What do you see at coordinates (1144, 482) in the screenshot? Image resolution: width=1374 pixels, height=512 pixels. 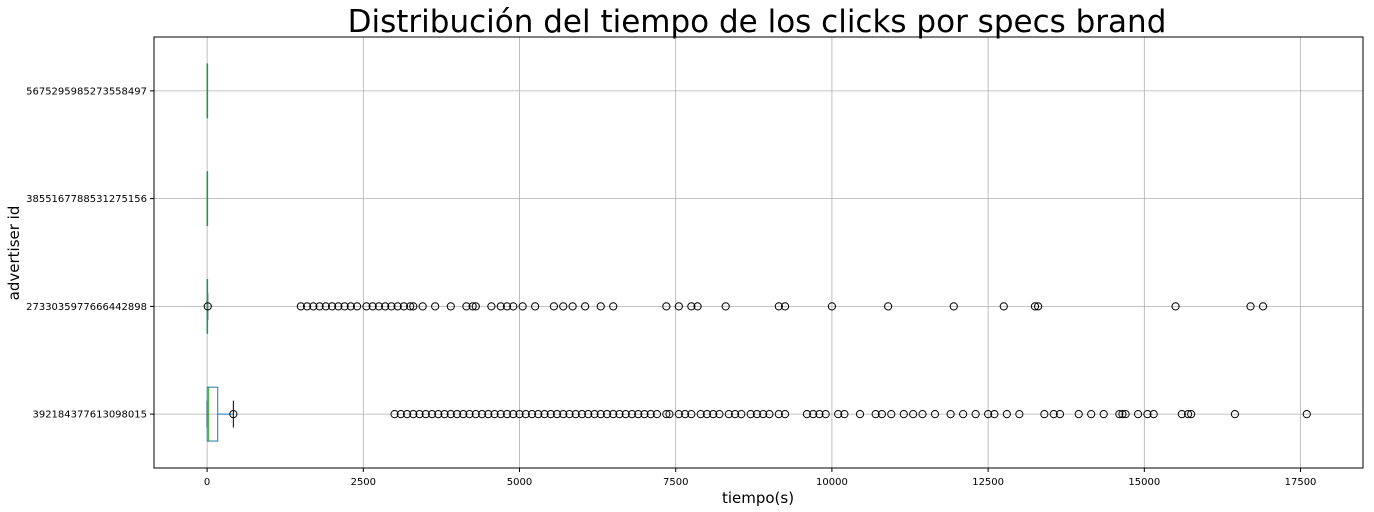 I see `x-tick-label: 15000` at bounding box center [1144, 482].